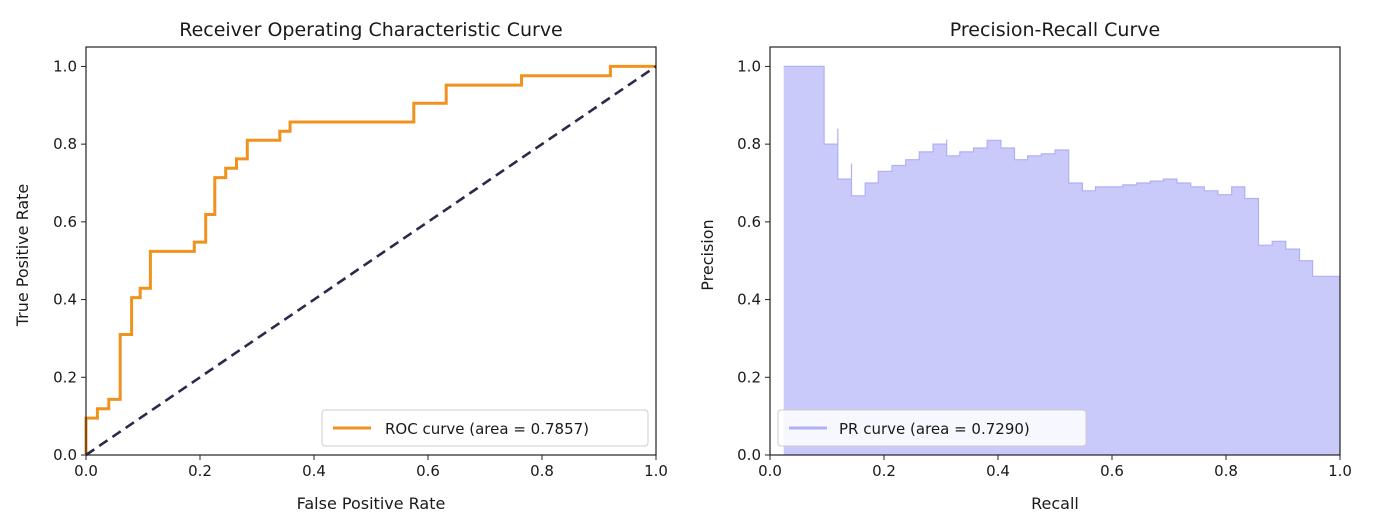 Image resolution: width=1400 pixels, height=532 pixels. What do you see at coordinates (707, 254) in the screenshot?
I see `pr-y-axis-label: Precision` at bounding box center [707, 254].